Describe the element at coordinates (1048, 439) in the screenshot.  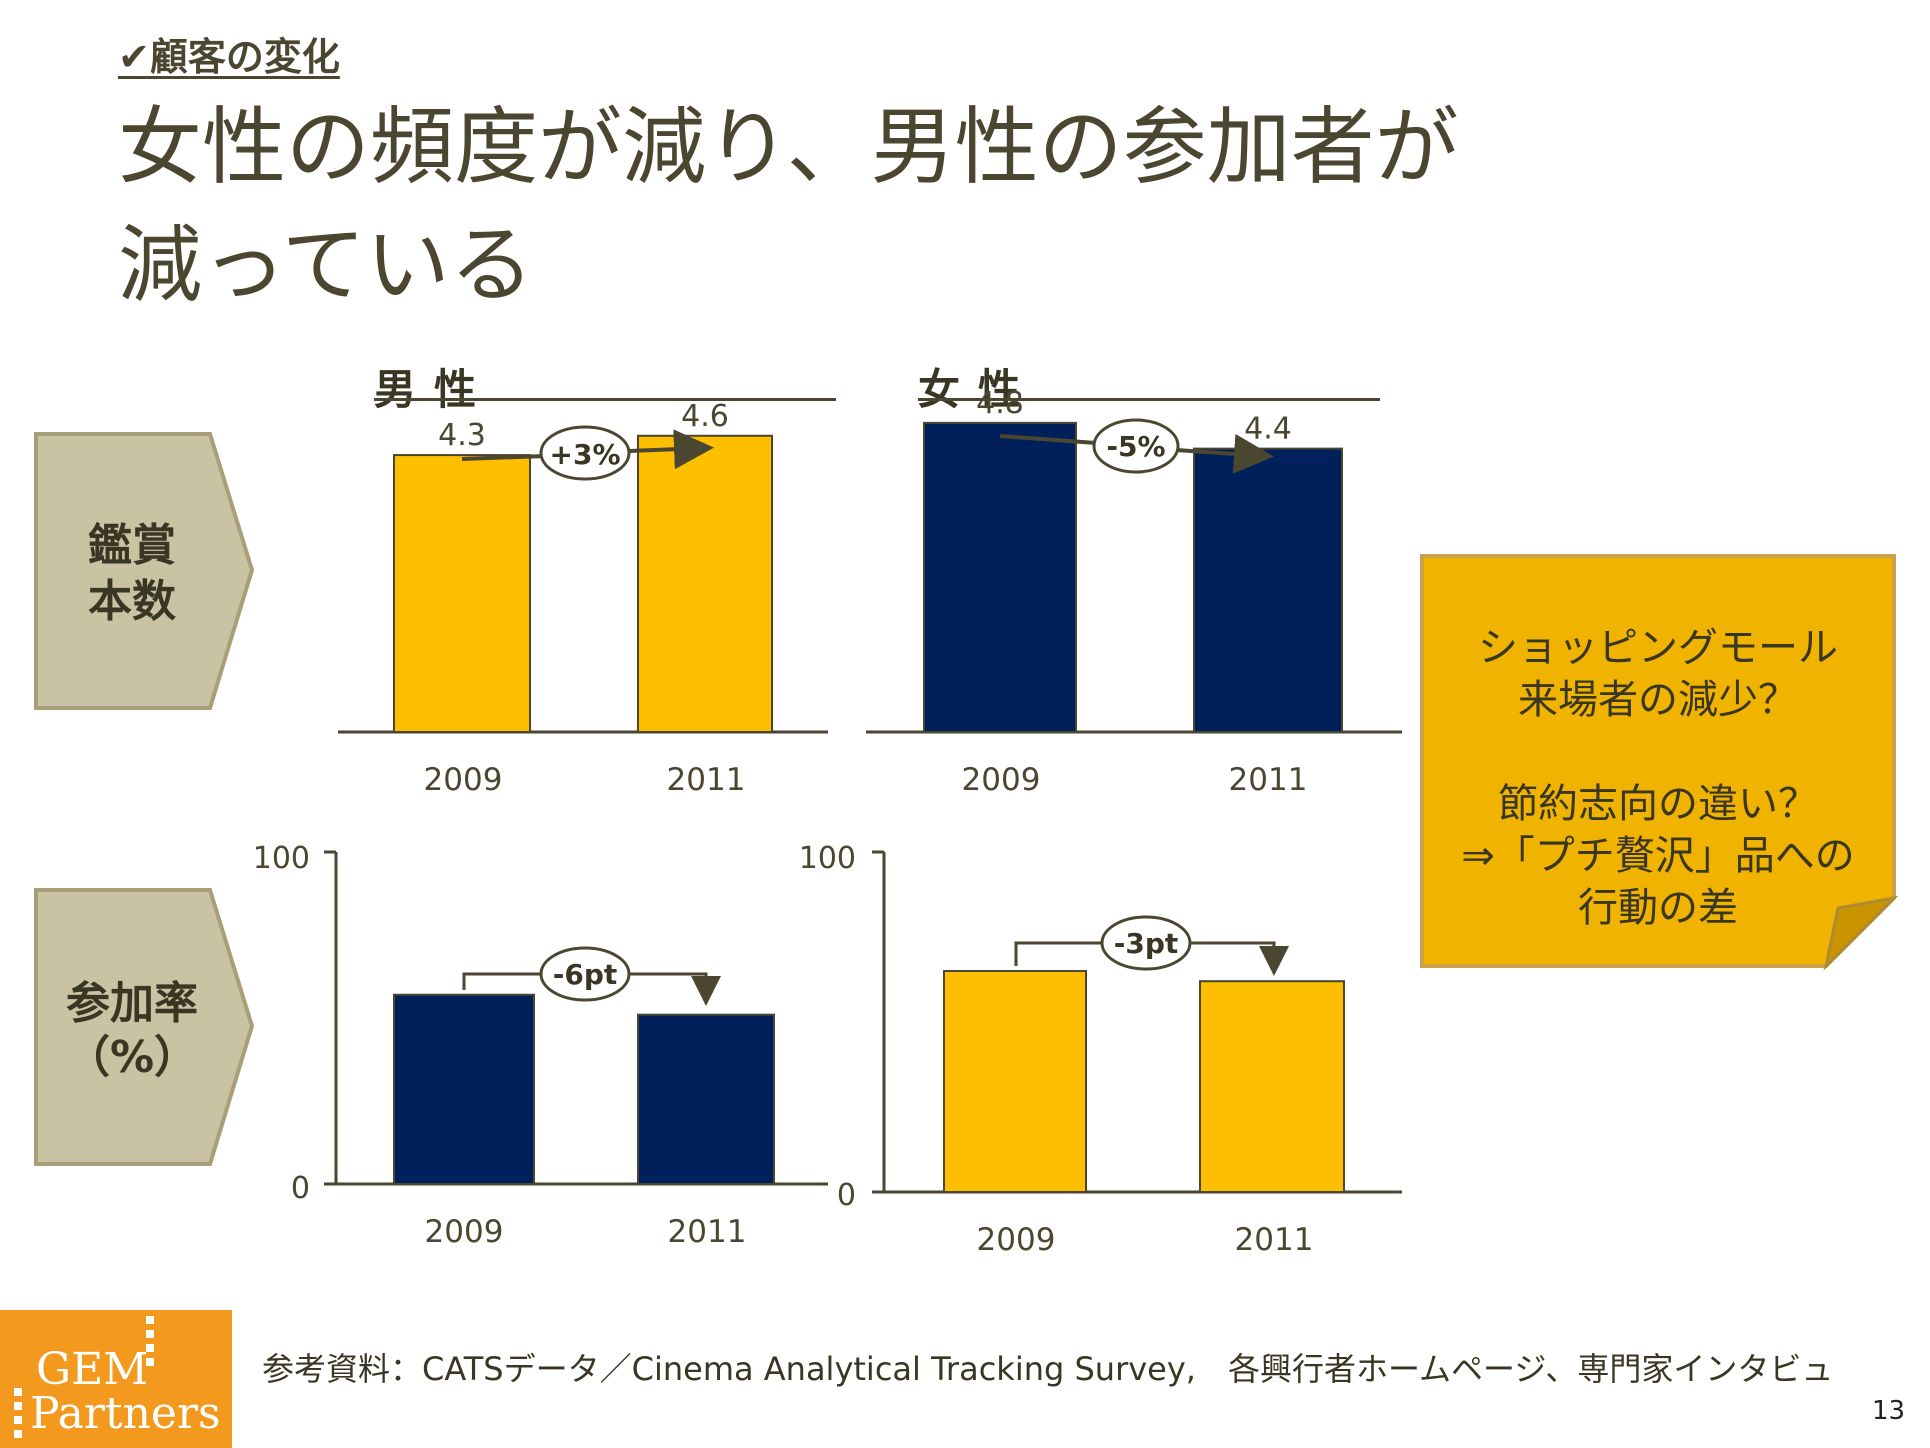
I see `chart-female-viewing-trend-left` at that location.